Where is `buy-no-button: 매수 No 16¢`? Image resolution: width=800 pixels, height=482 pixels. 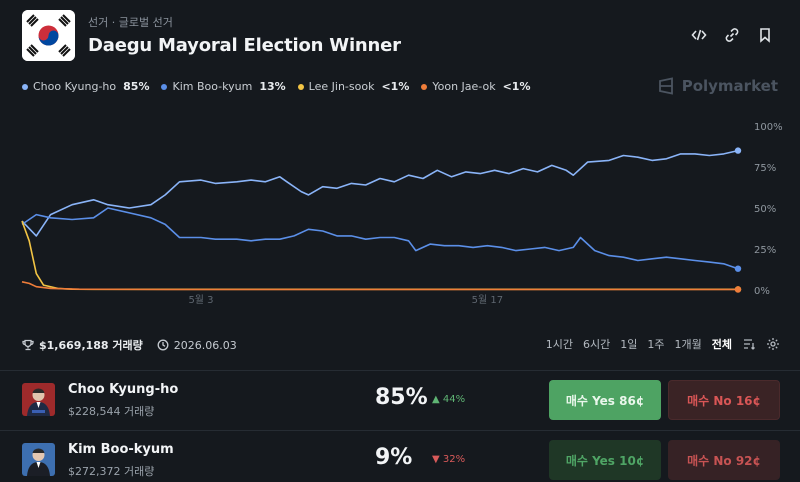
buy-no-button: 매수 No 16¢ is located at coordinates (724, 400).